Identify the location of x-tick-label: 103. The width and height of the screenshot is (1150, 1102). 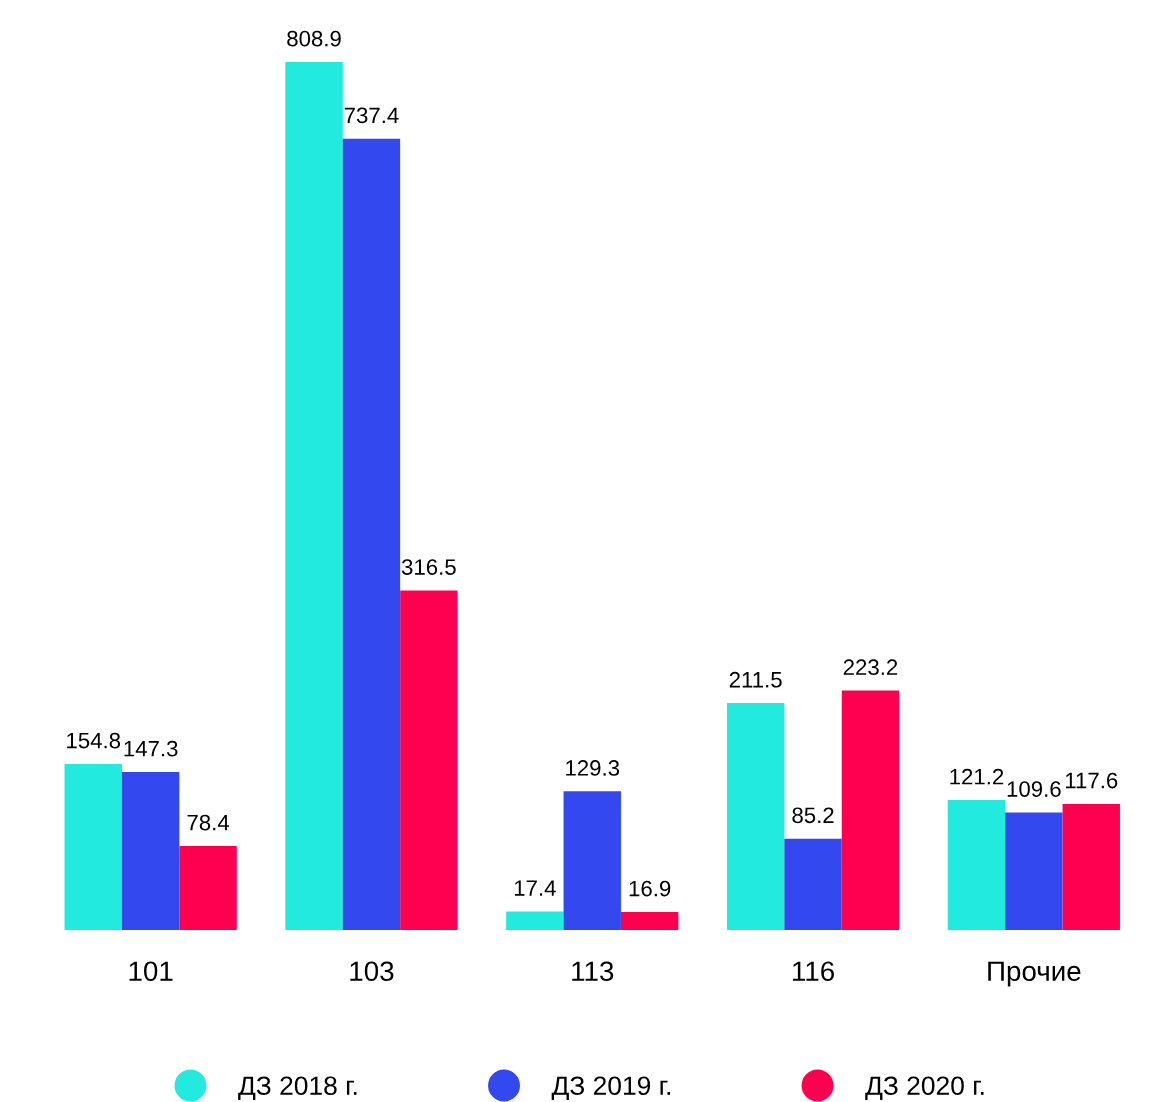
(372, 971).